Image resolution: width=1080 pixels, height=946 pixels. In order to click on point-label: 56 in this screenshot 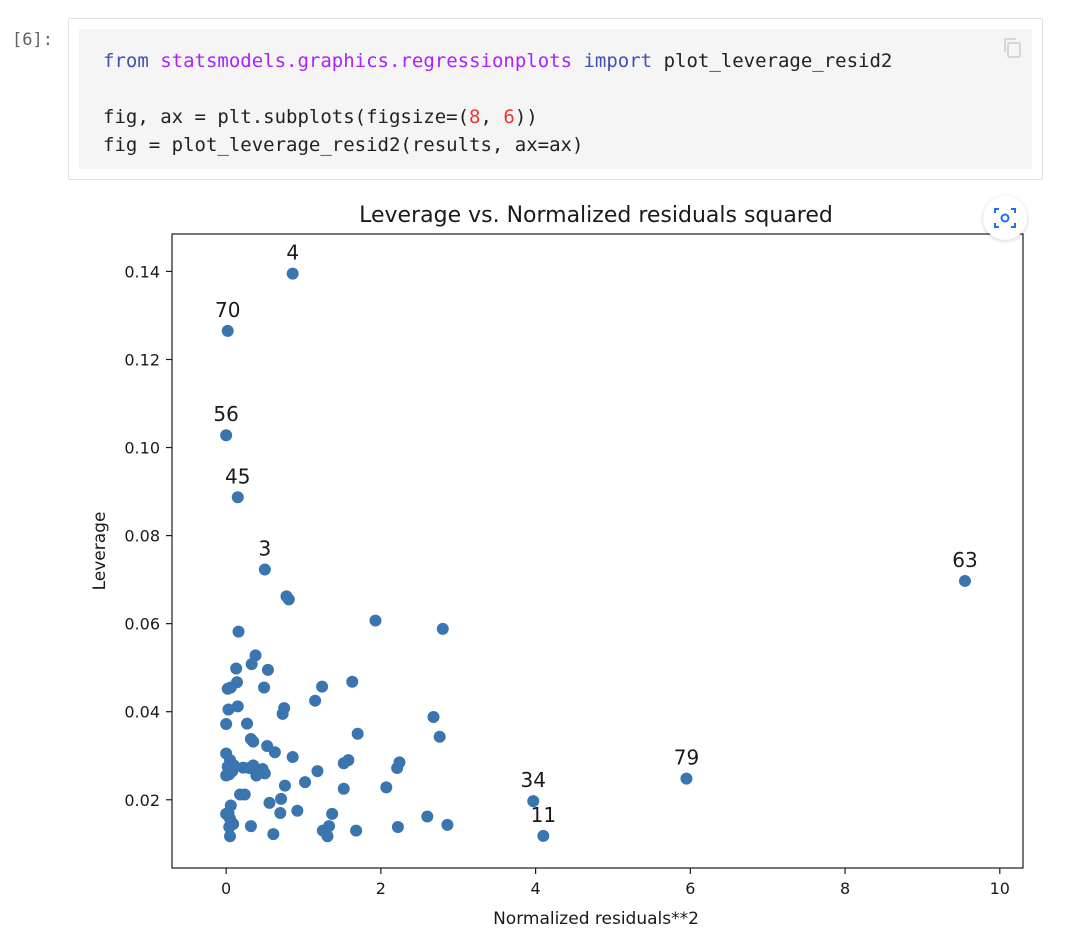, I will do `click(225, 414)`.